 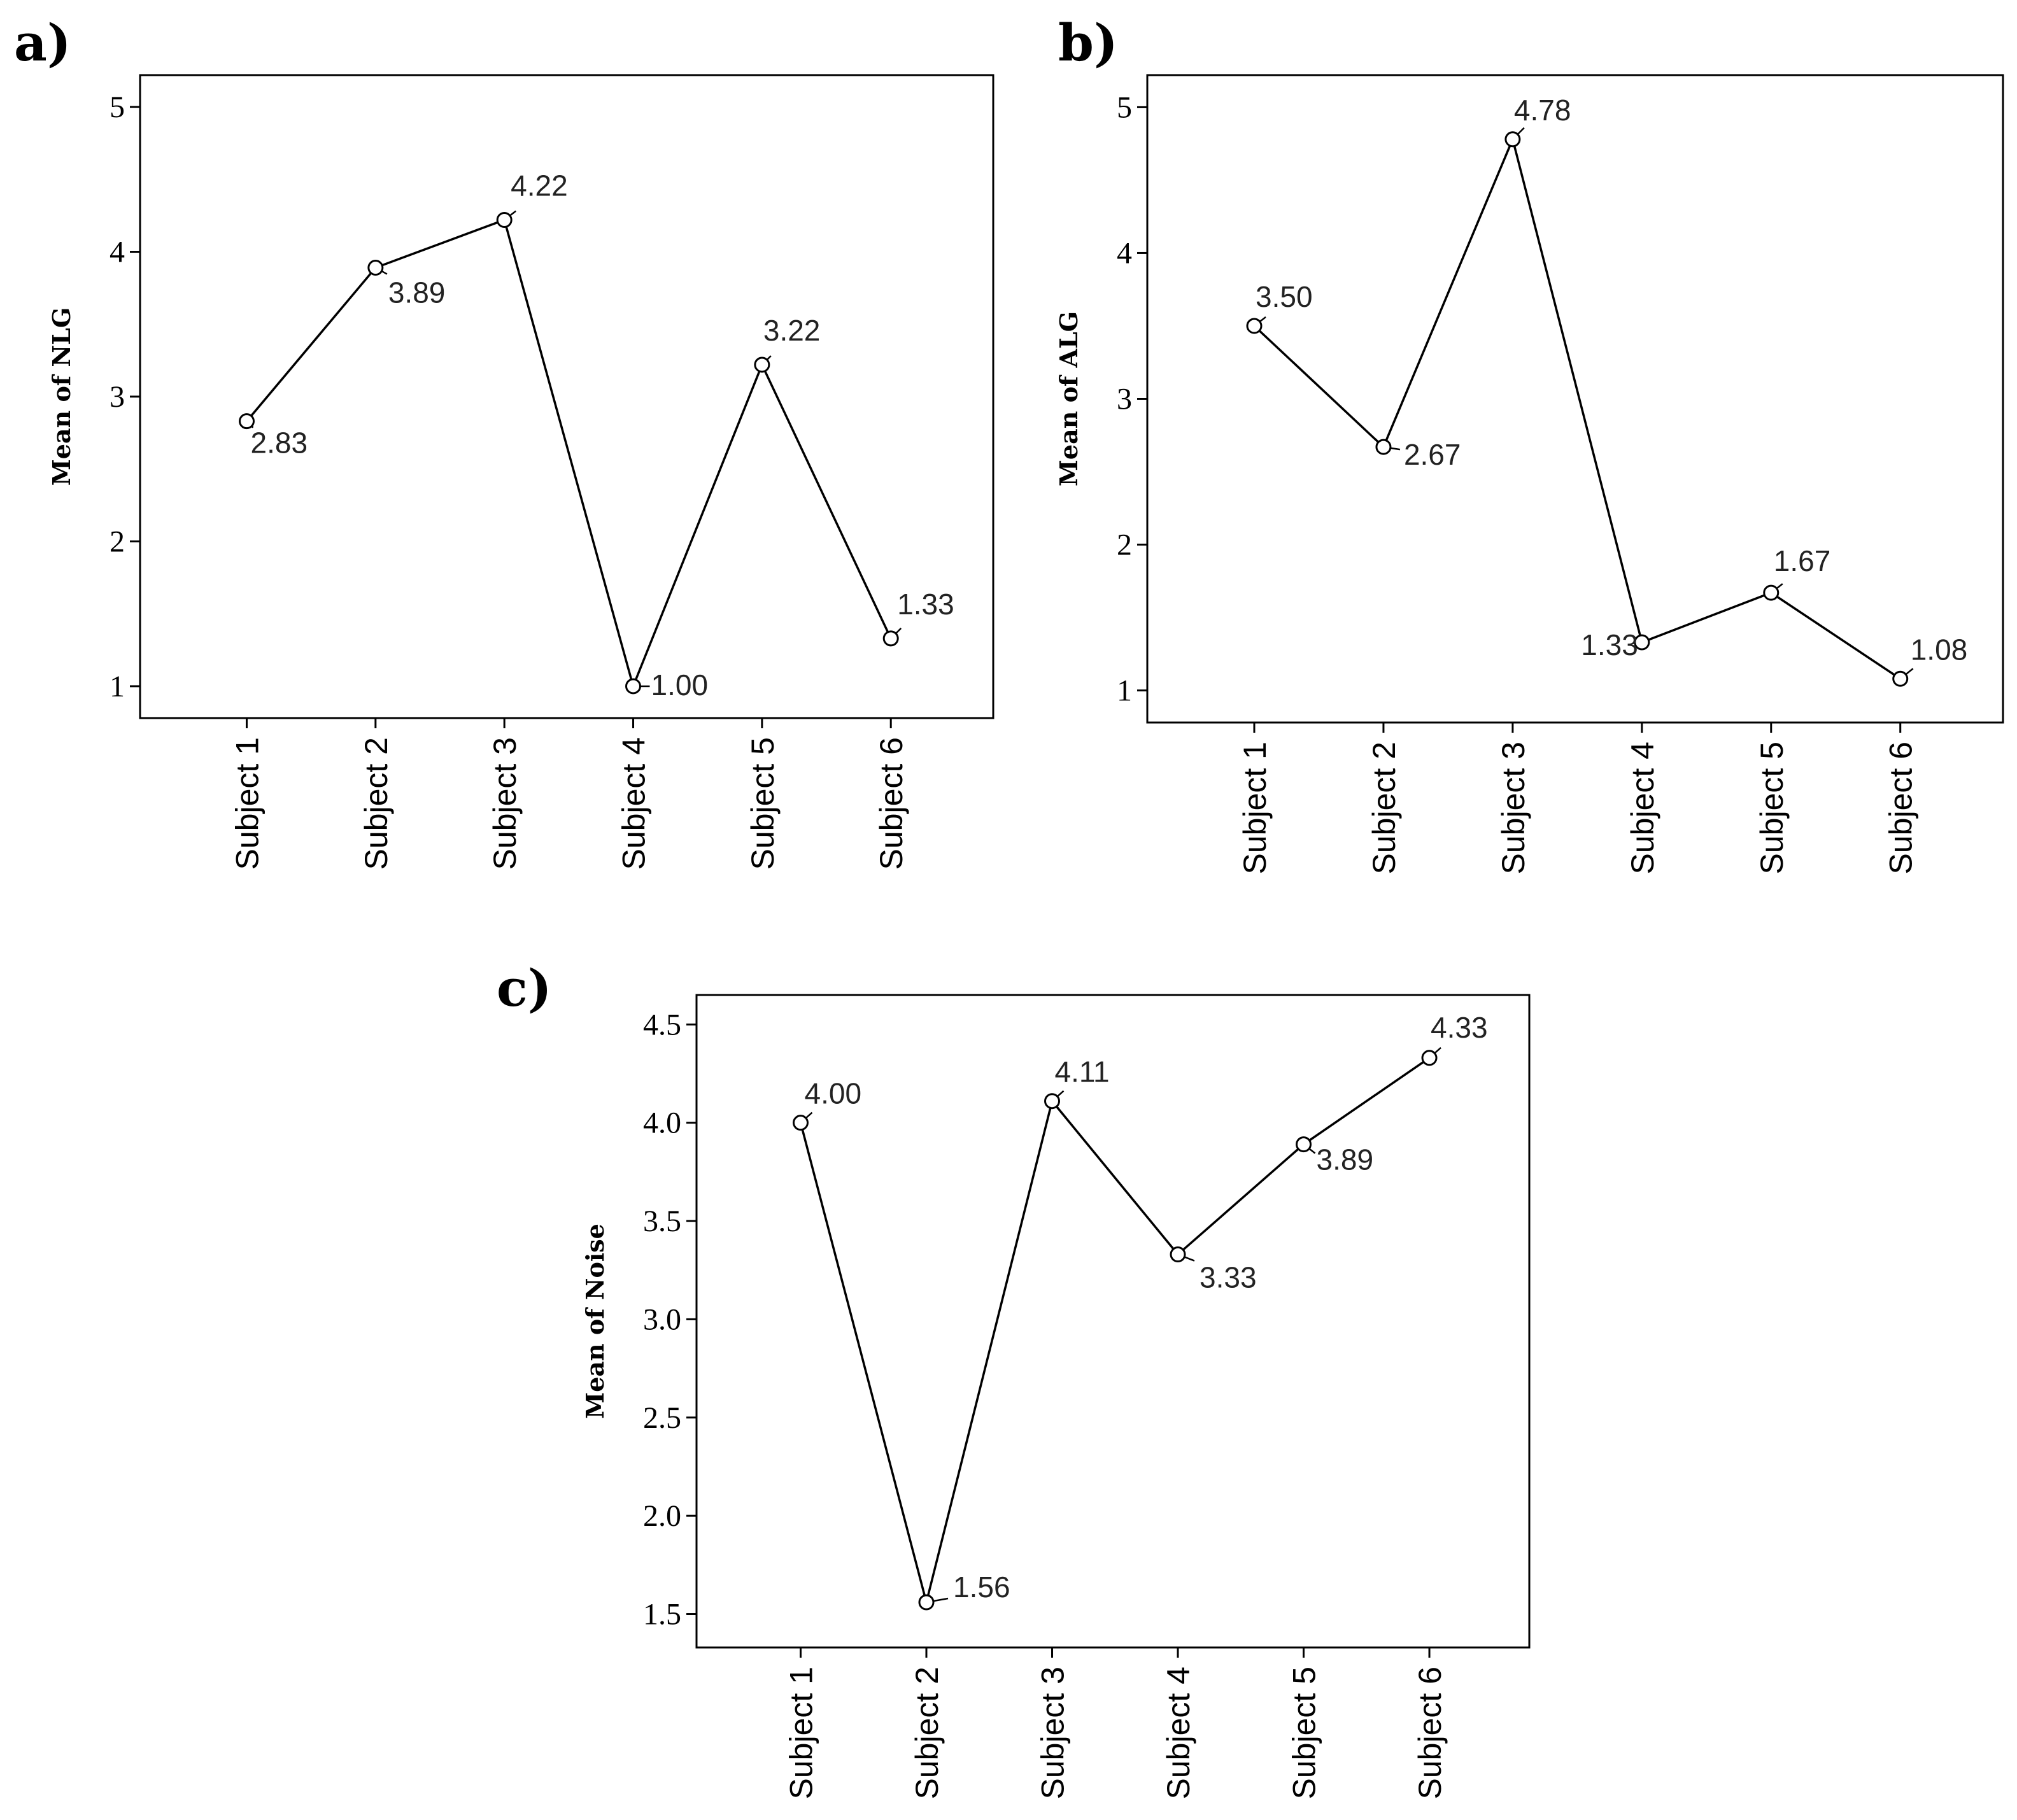 I want to click on data-label: 3.50, so click(x=1284, y=296).